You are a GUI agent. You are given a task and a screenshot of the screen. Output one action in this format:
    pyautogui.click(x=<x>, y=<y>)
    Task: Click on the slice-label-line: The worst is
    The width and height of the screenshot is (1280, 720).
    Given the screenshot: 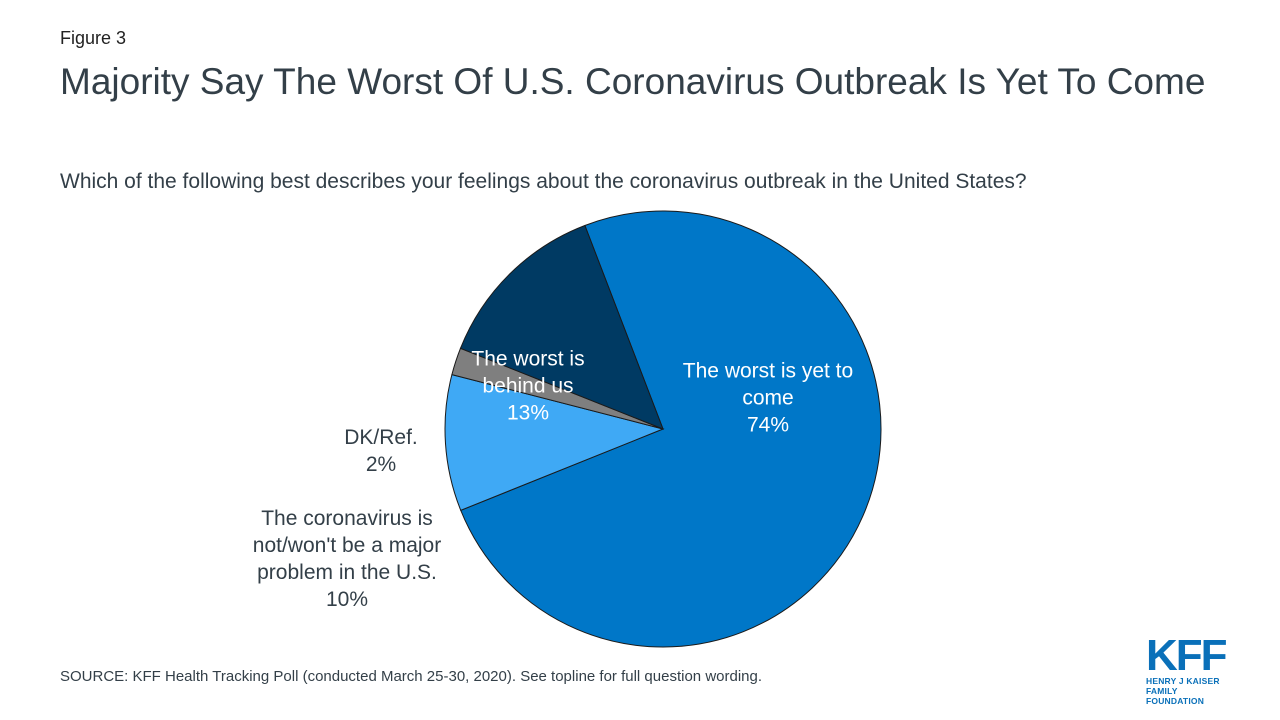 What is the action you would take?
    pyautogui.click(x=528, y=359)
    